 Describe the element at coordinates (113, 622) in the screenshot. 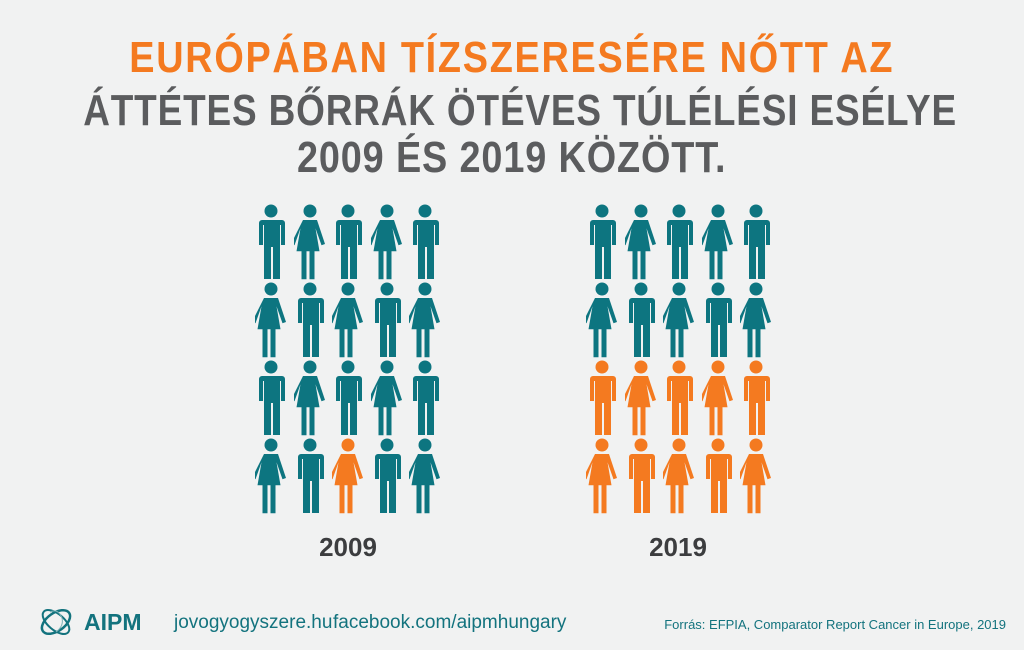

I see `aipm-logo-text: AIPM` at that location.